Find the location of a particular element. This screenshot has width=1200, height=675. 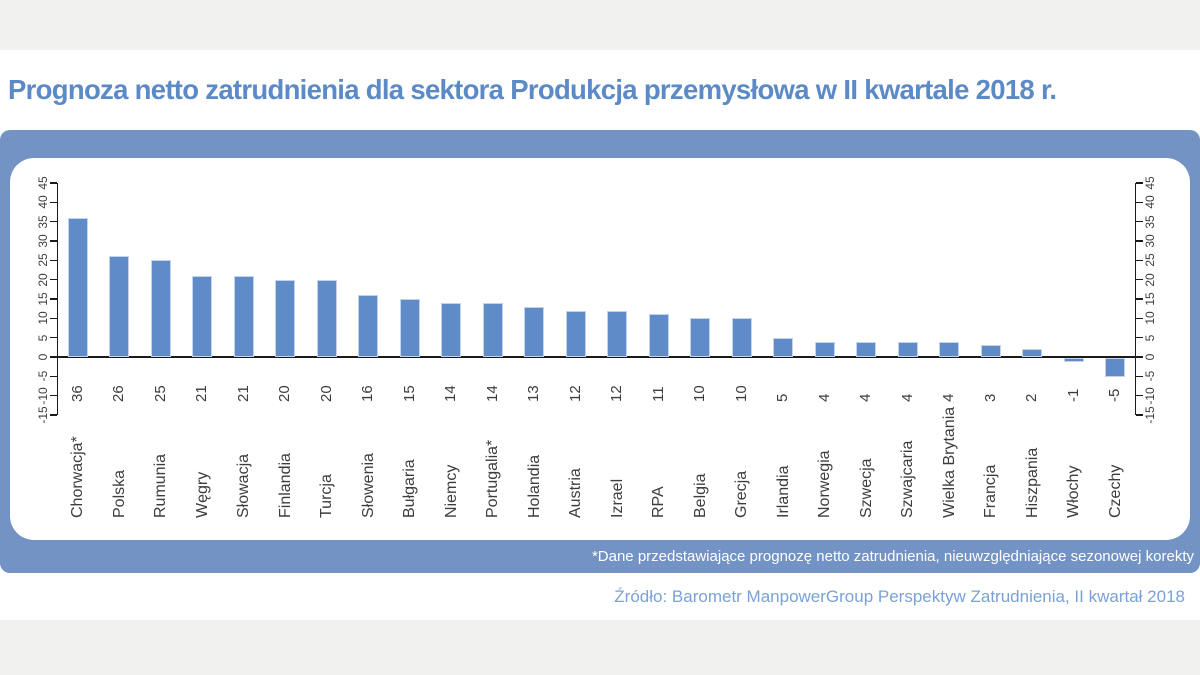

y-tick-label-left: 30 is located at coordinates (43, 241).